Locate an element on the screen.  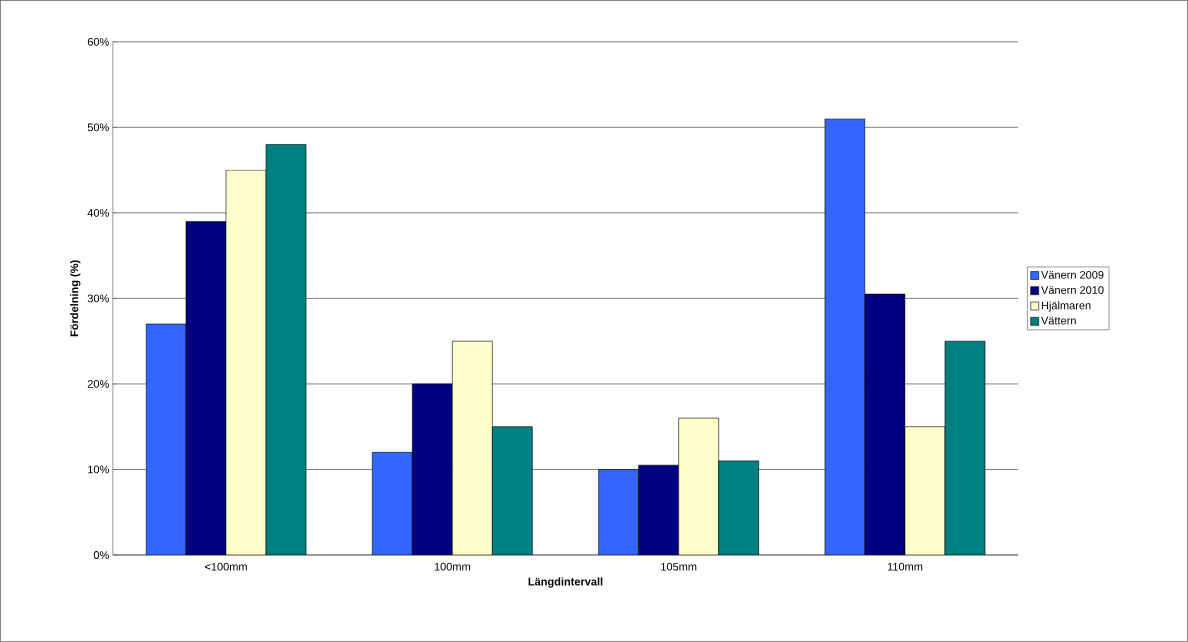
y-tick-label: 40% is located at coordinates (98, 213).